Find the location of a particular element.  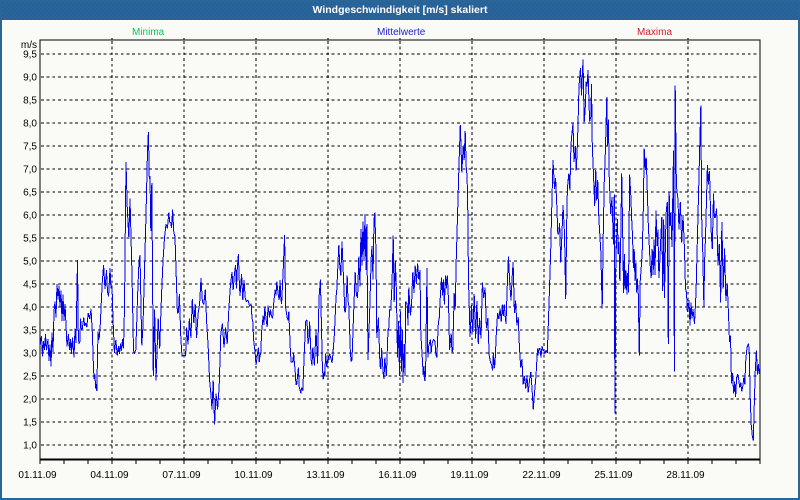

svg-text: 04.11.09 is located at coordinates (109, 475).